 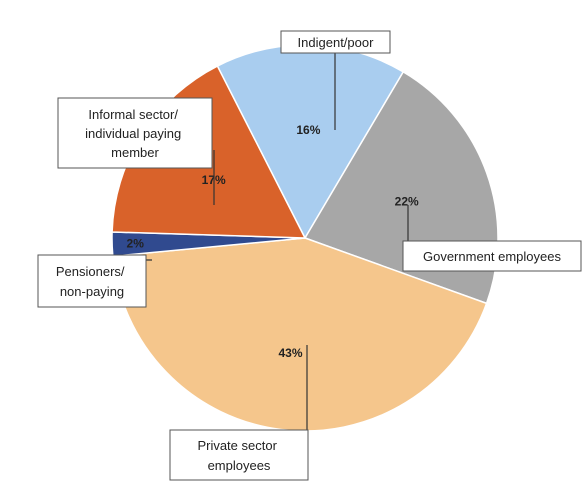 What do you see at coordinates (239, 465) in the screenshot?
I see `label-private-line-2: employees` at bounding box center [239, 465].